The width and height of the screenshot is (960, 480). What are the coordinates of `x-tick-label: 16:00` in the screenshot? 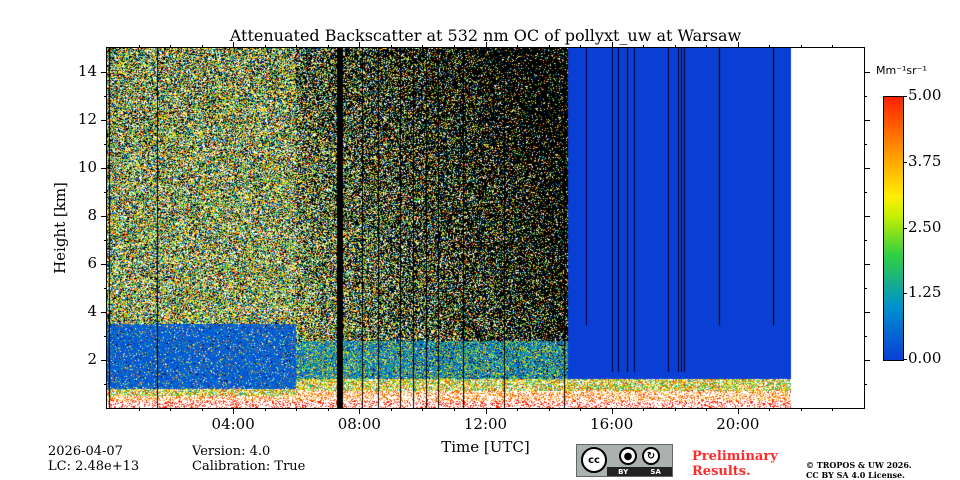 It's located at (612, 424).